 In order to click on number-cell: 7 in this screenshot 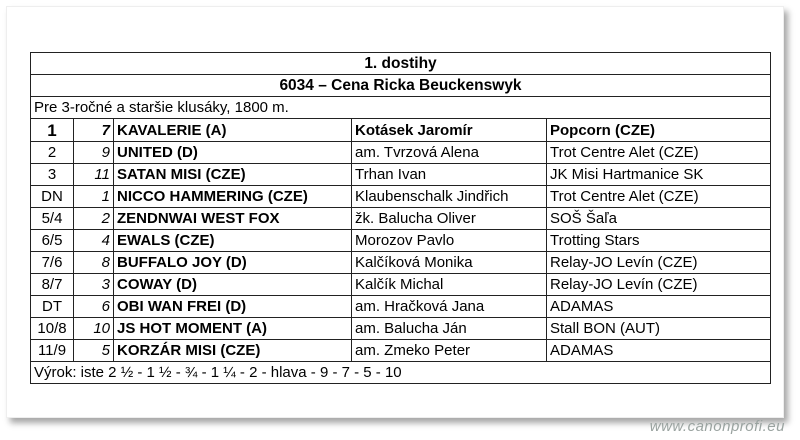, I will do `click(93, 130)`.